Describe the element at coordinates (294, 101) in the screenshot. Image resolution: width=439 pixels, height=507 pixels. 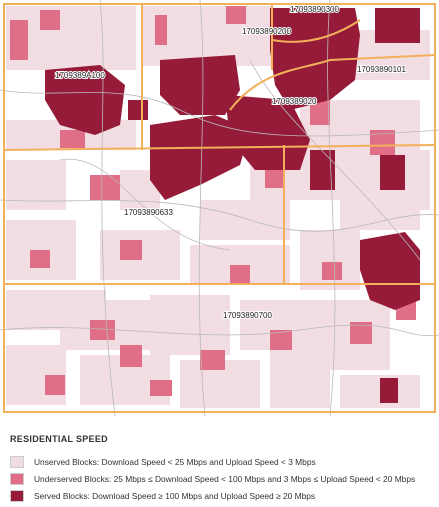
I see `tract-label: 1709389020` at that location.